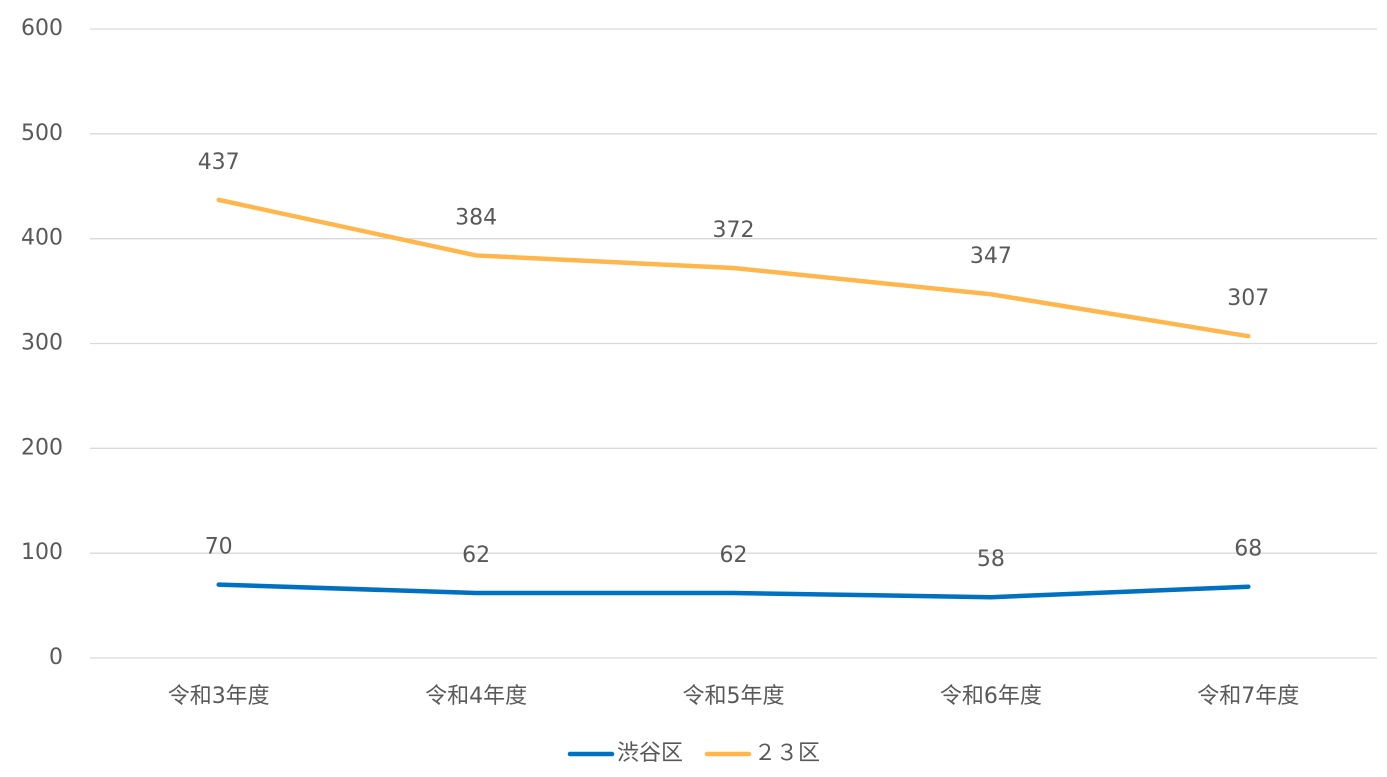  Describe the element at coordinates (42, 552) in the screenshot. I see `y-tick-label: 100` at that location.